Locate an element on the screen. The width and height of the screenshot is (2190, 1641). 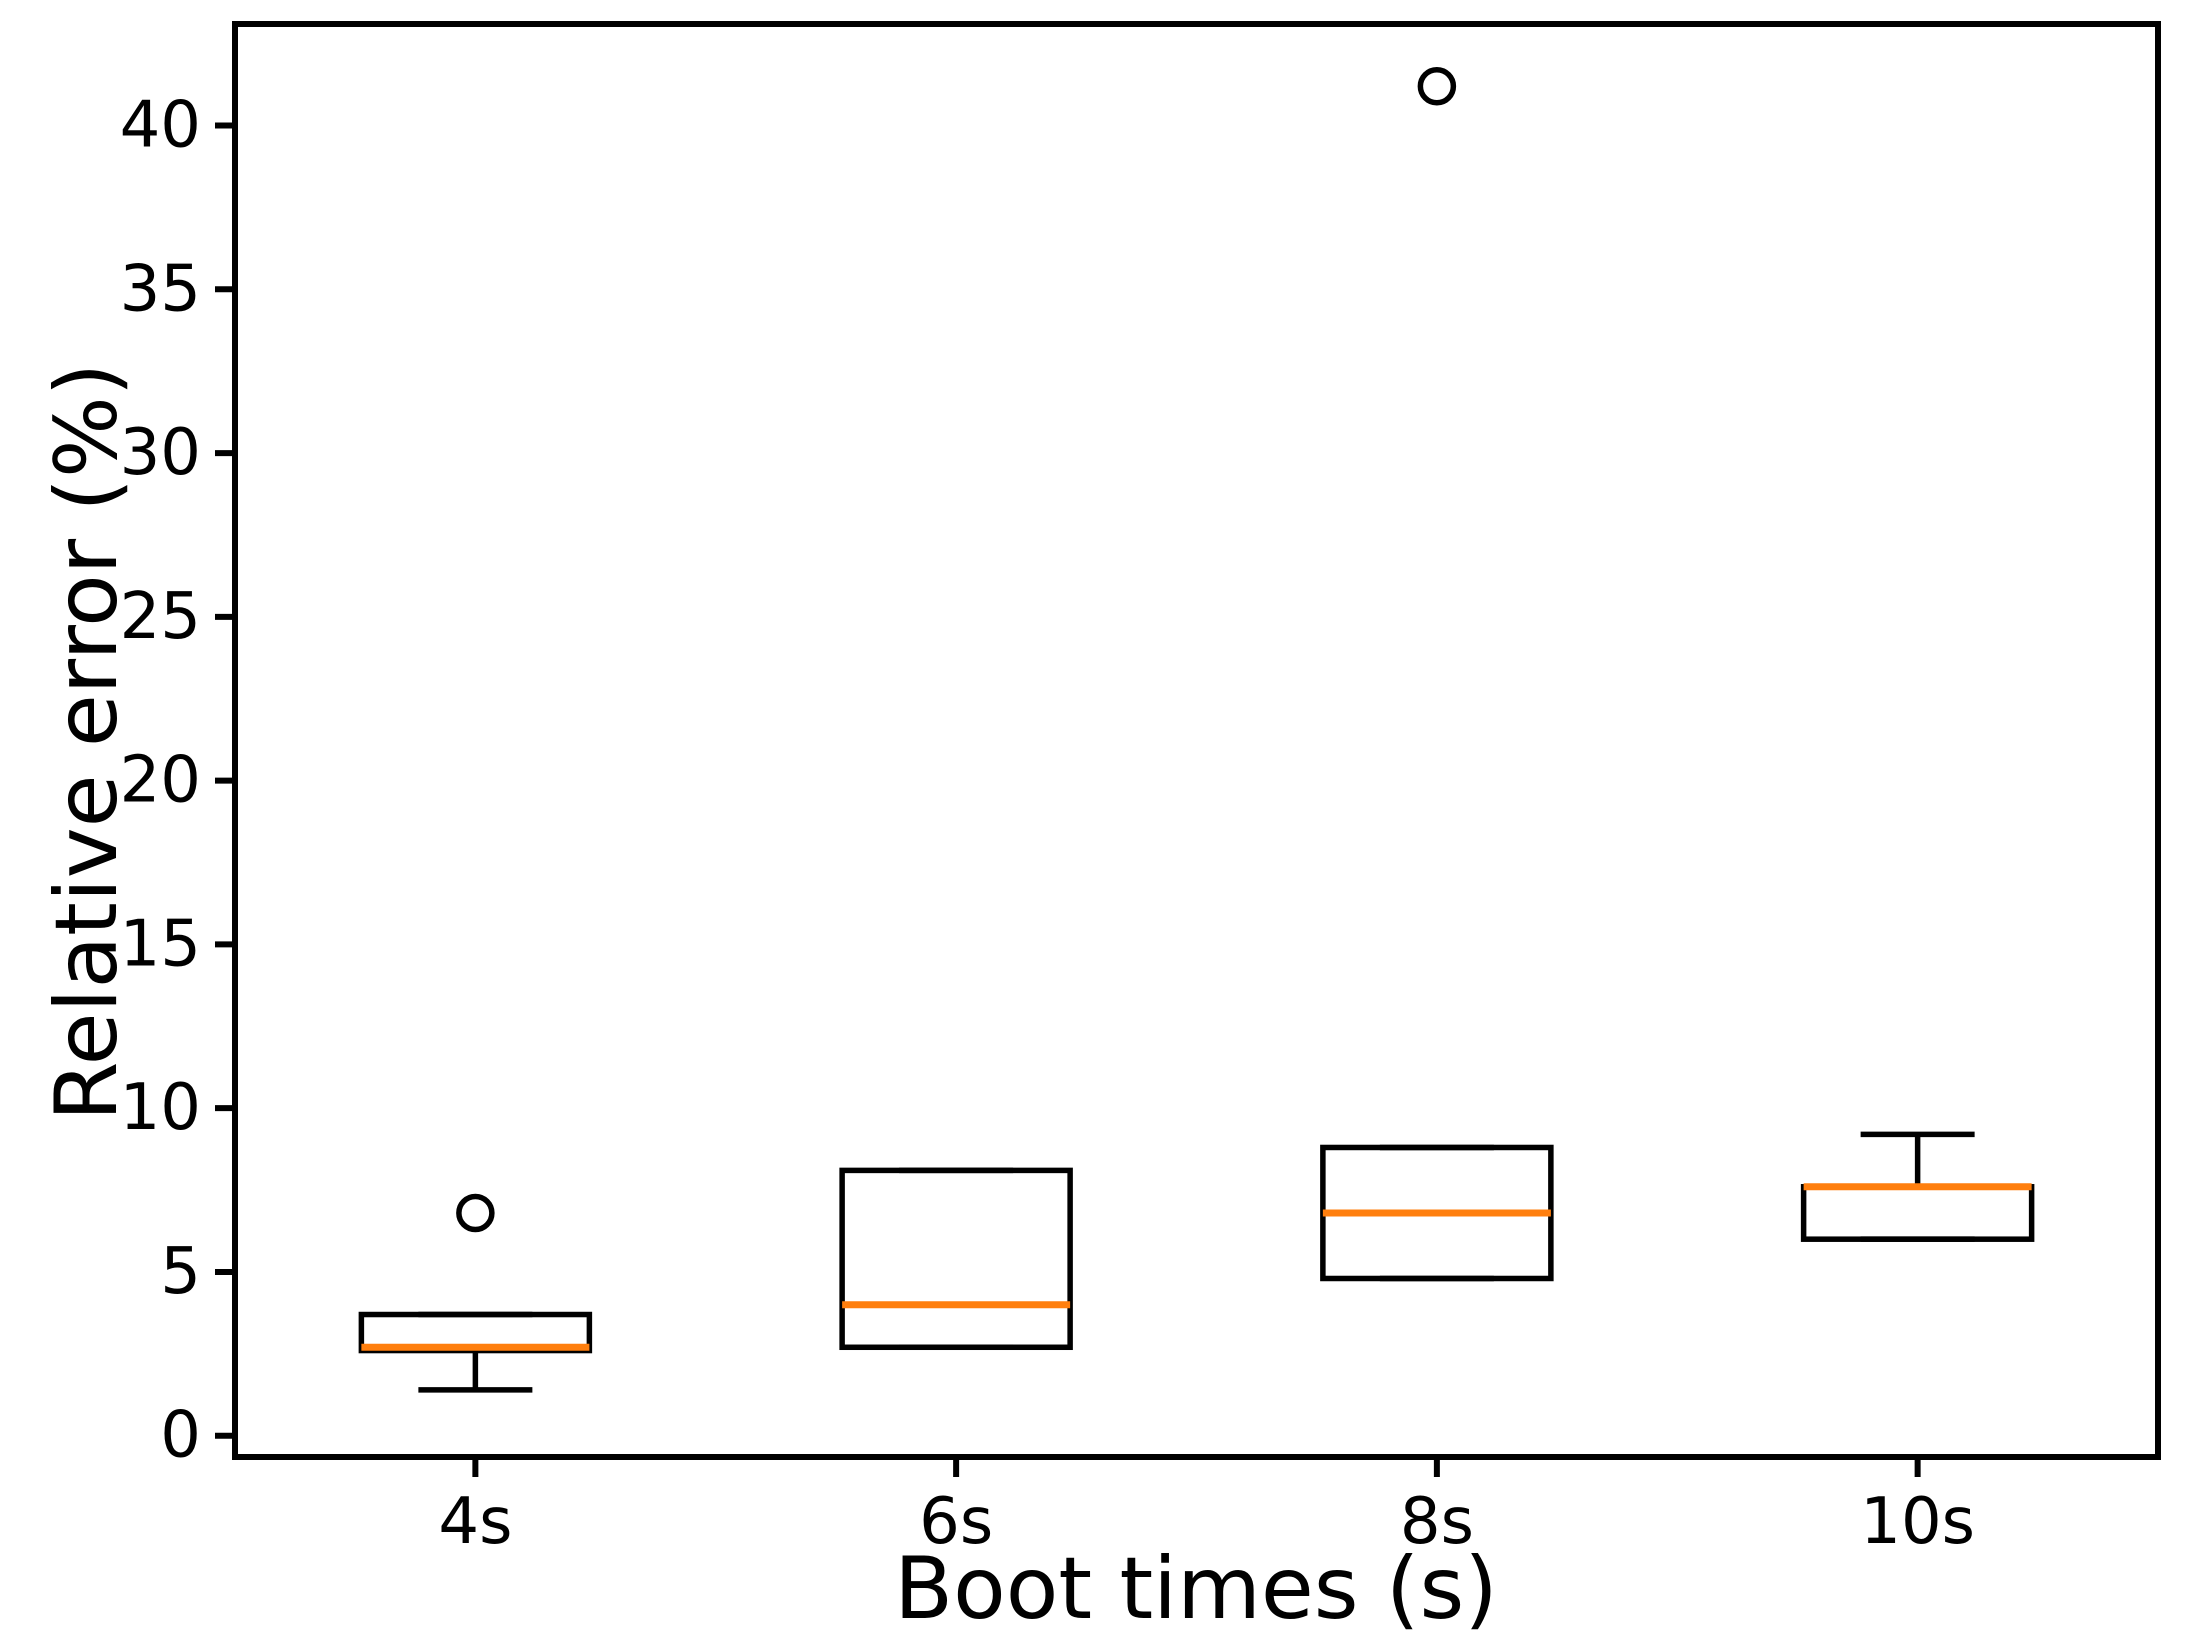
box-6s is located at coordinates (956, 1259).